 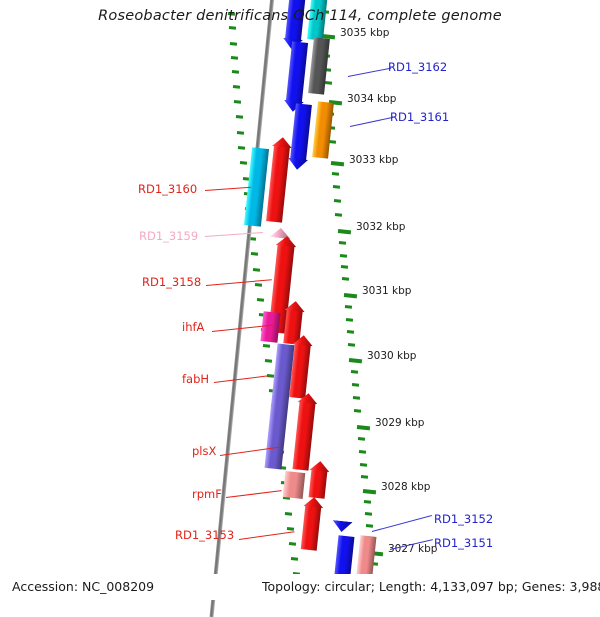 I want to click on gene-feature-ihfa, so click(x=270, y=327).